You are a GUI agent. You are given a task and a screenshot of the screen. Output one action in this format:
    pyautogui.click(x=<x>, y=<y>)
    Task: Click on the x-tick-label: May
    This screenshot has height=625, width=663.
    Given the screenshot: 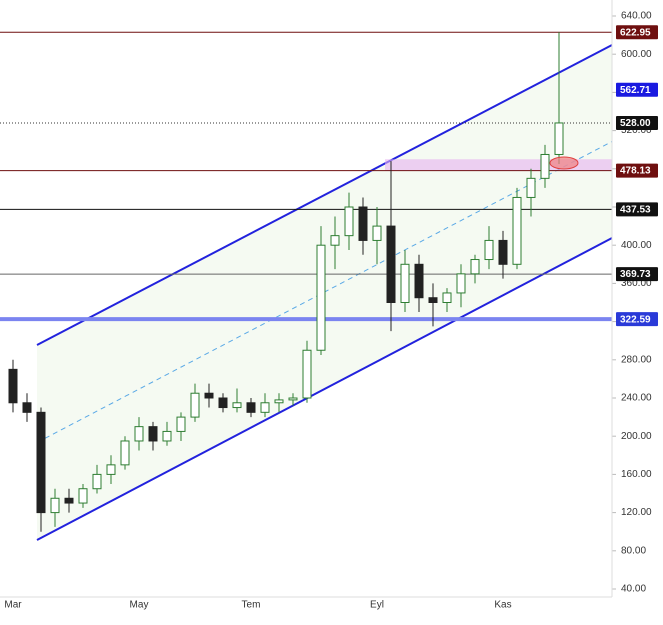 What is the action you would take?
    pyautogui.click(x=139, y=605)
    